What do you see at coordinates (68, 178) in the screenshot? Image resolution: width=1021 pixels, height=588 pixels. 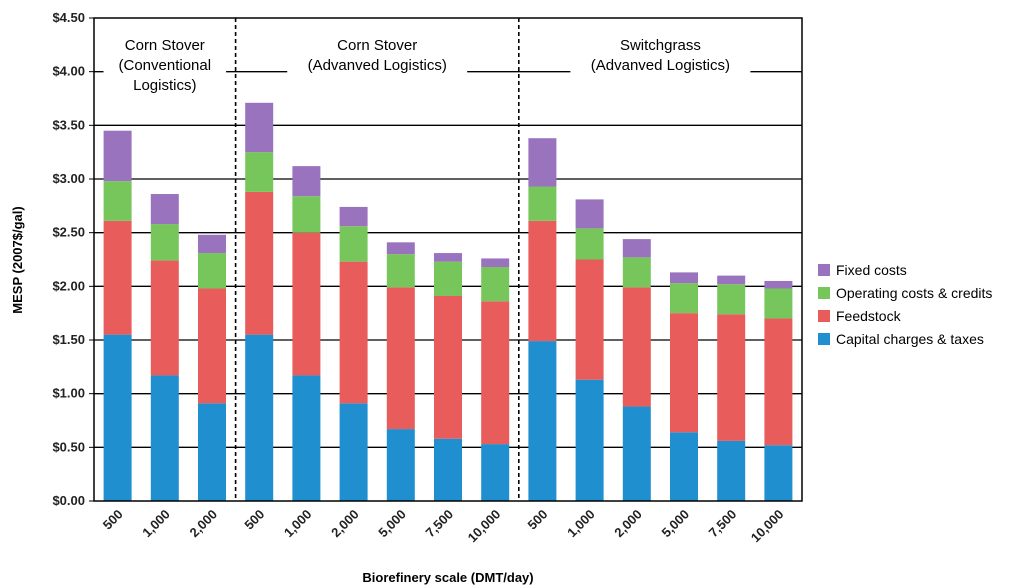 I see `y-tick-label: $3.00` at bounding box center [68, 178].